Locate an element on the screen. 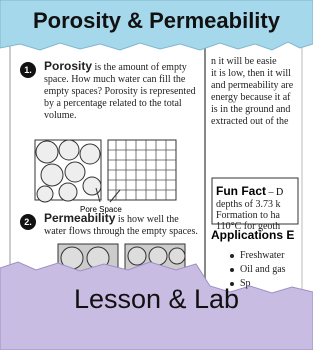 The width and height of the screenshot is (320, 350). term: Permeability is located at coordinates (80, 218).